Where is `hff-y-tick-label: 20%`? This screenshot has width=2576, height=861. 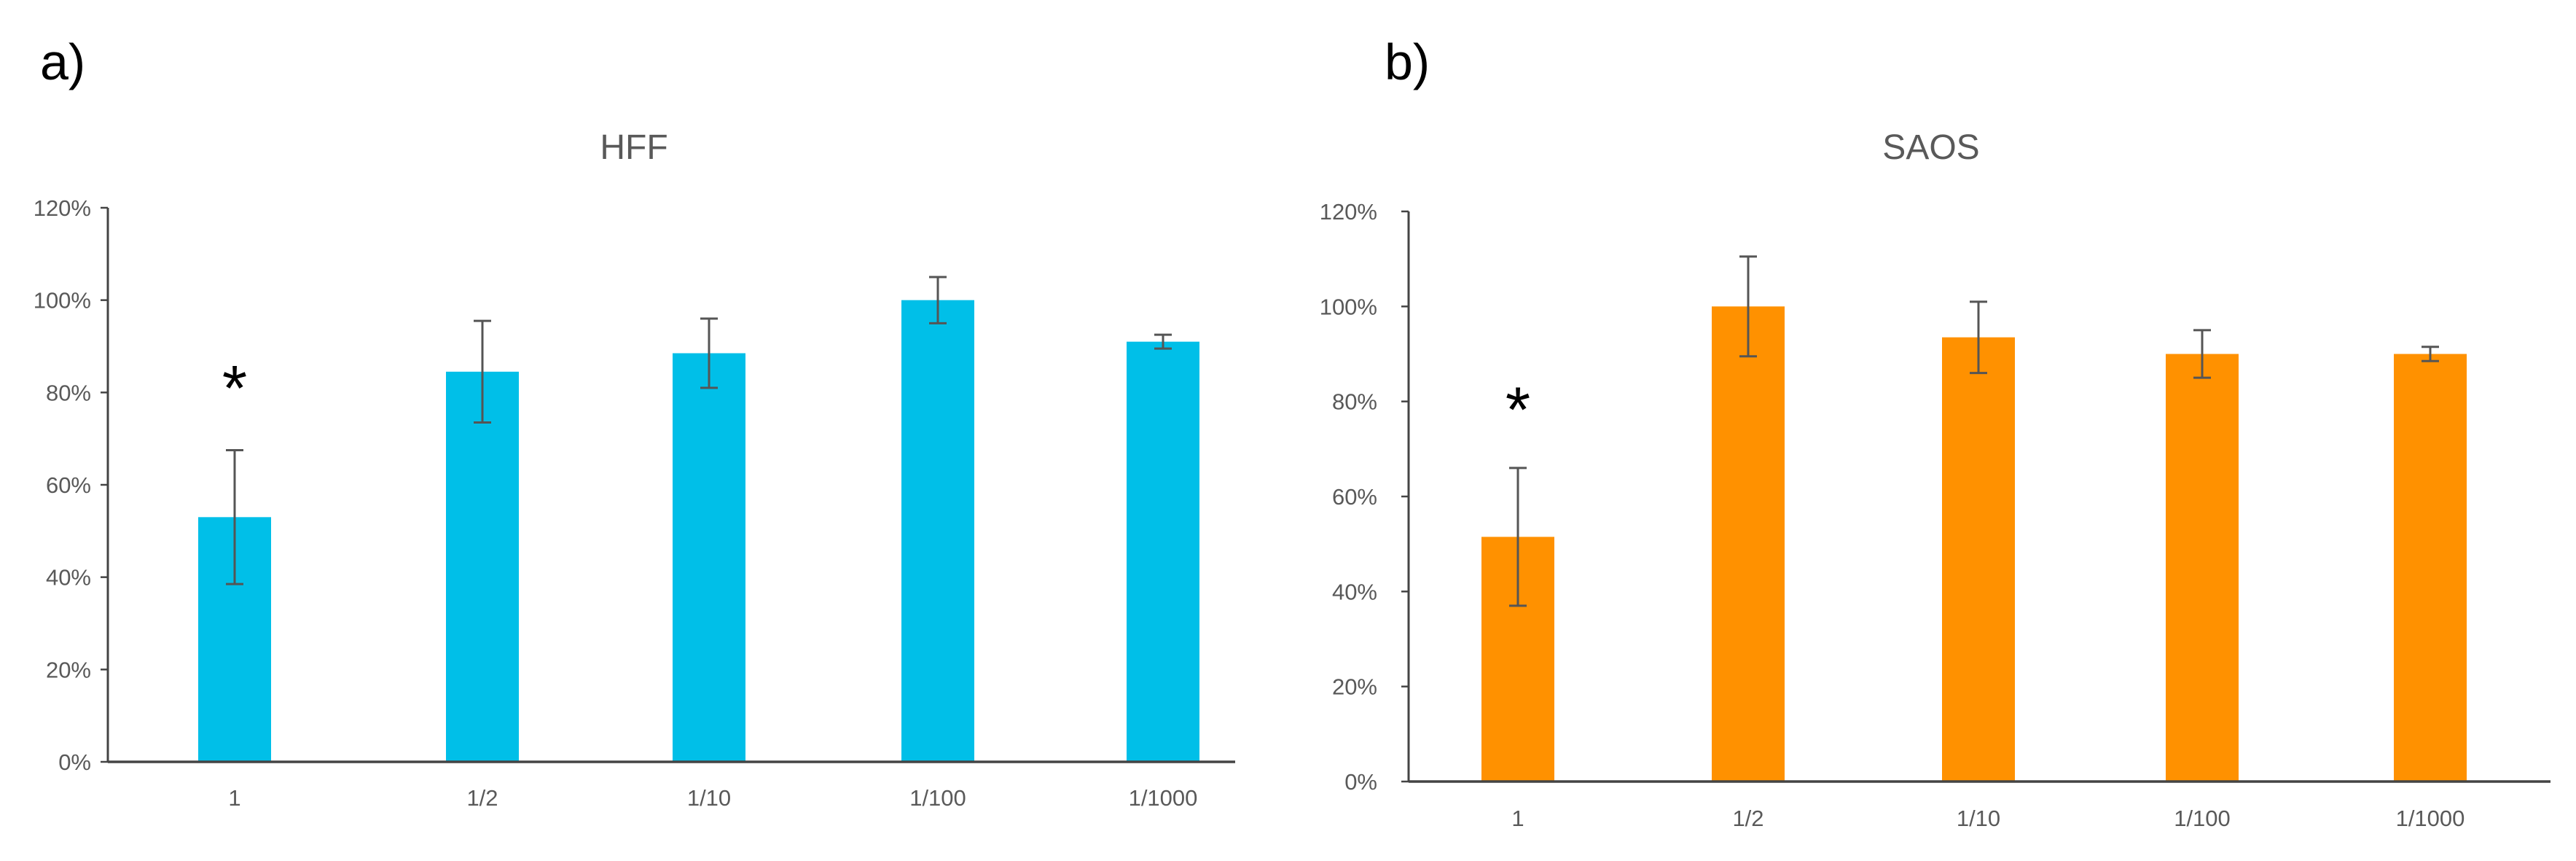 hff-y-tick-label: 20% is located at coordinates (68, 669).